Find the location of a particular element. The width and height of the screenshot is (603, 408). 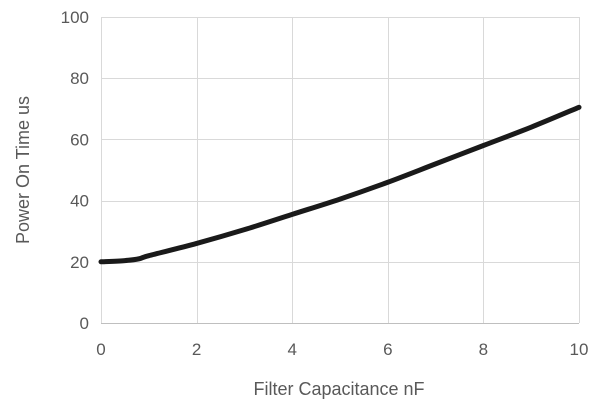

y-tick-label: 80 is located at coordinates (79, 78).